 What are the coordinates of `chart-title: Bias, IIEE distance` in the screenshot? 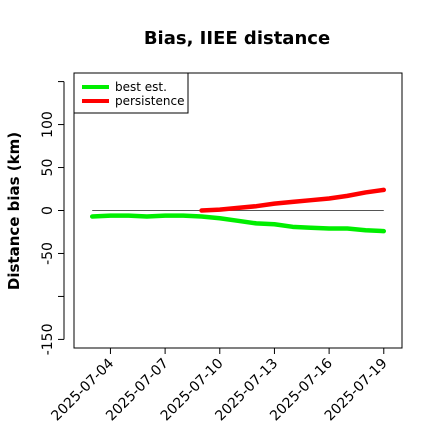 It's located at (237, 38).